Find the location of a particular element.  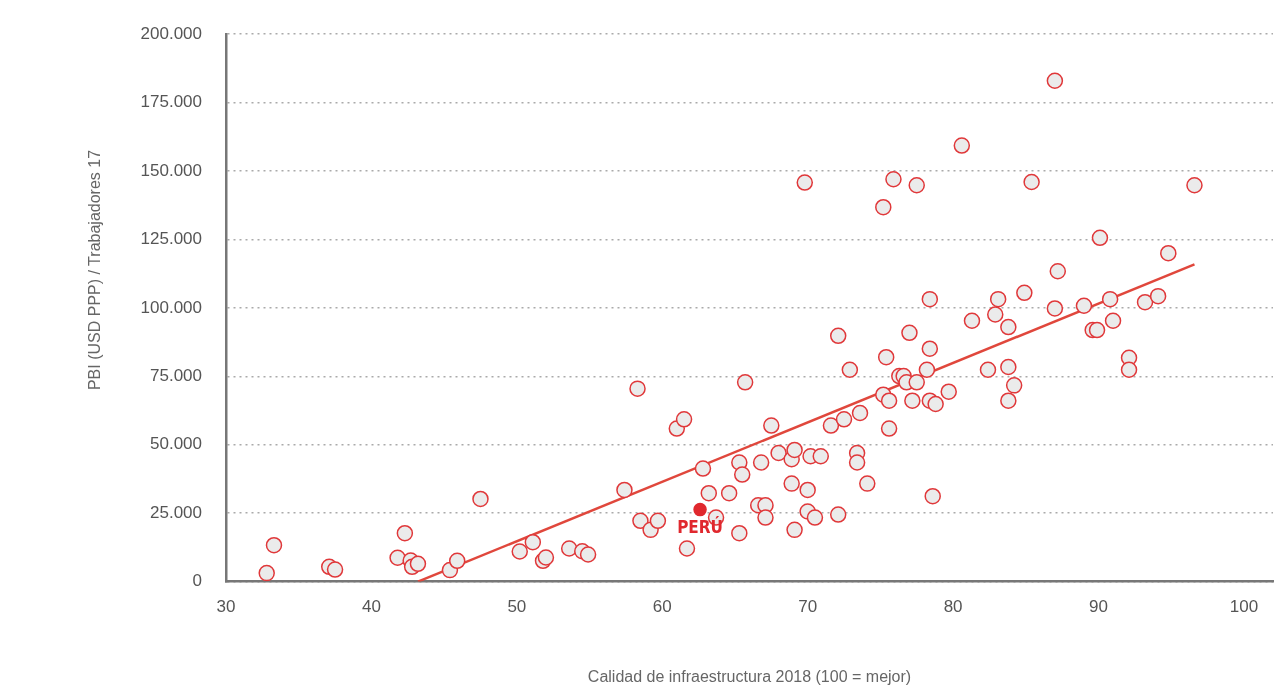

series-label: PERÚ is located at coordinates (700, 526).